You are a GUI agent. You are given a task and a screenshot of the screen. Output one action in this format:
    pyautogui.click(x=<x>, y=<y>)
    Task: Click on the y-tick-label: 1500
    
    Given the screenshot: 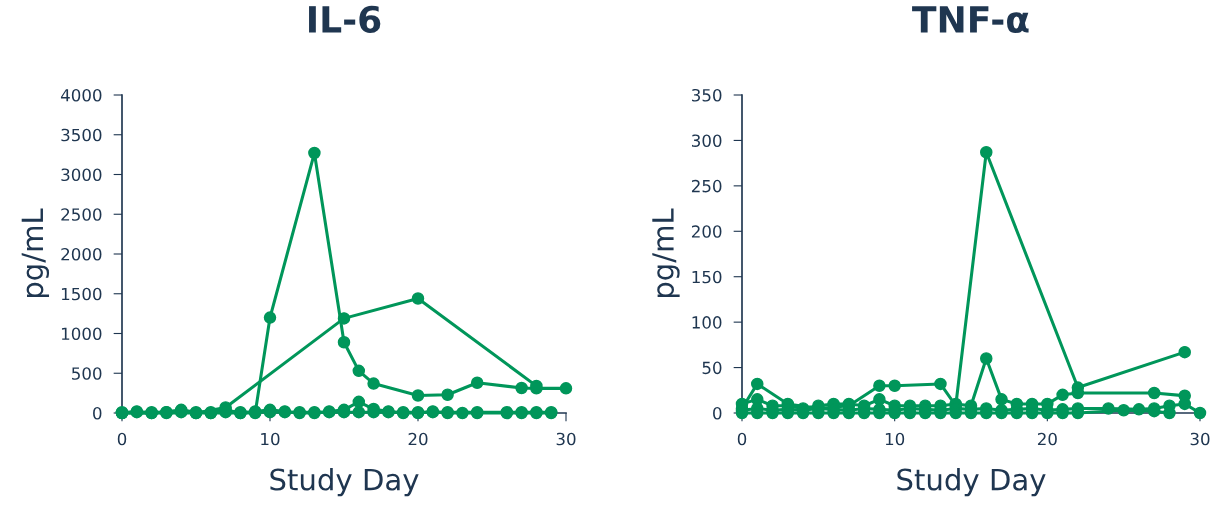 What is the action you would take?
    pyautogui.click(x=81, y=294)
    